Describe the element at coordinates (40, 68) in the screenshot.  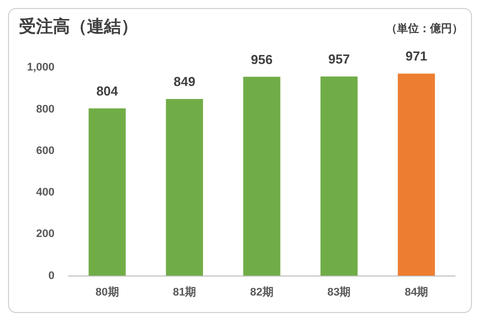
I see `y-tick-label: 1,000` at that location.